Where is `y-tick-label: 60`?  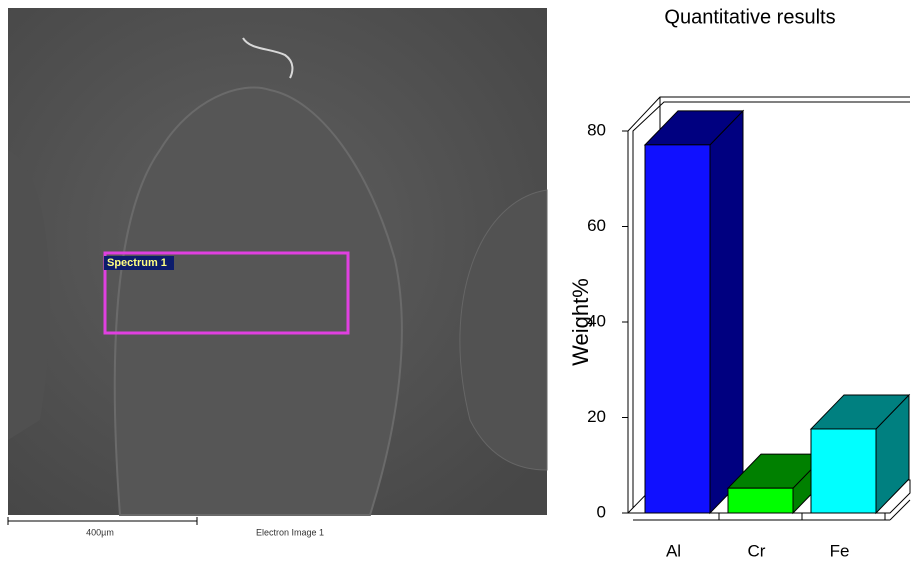 y-tick-label: 60 is located at coordinates (596, 225).